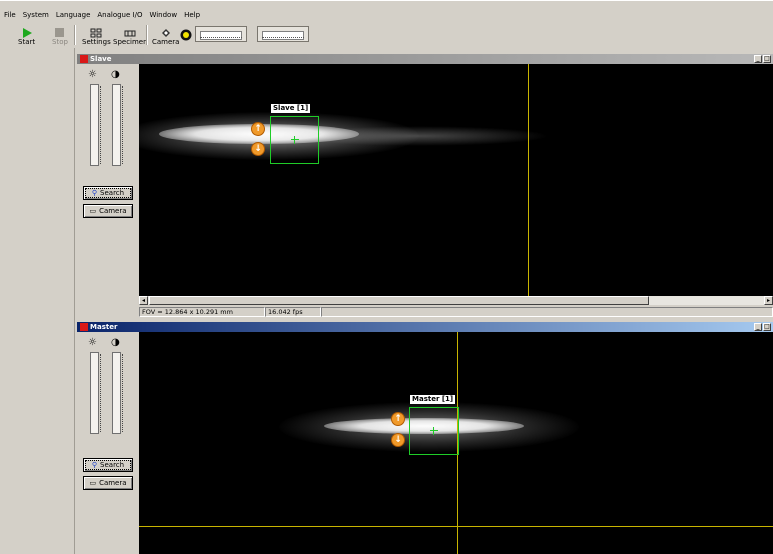 This screenshot has width=773, height=554. What do you see at coordinates (293, 312) in the screenshot?
I see `fps-readout: 16.042 fps` at bounding box center [293, 312].